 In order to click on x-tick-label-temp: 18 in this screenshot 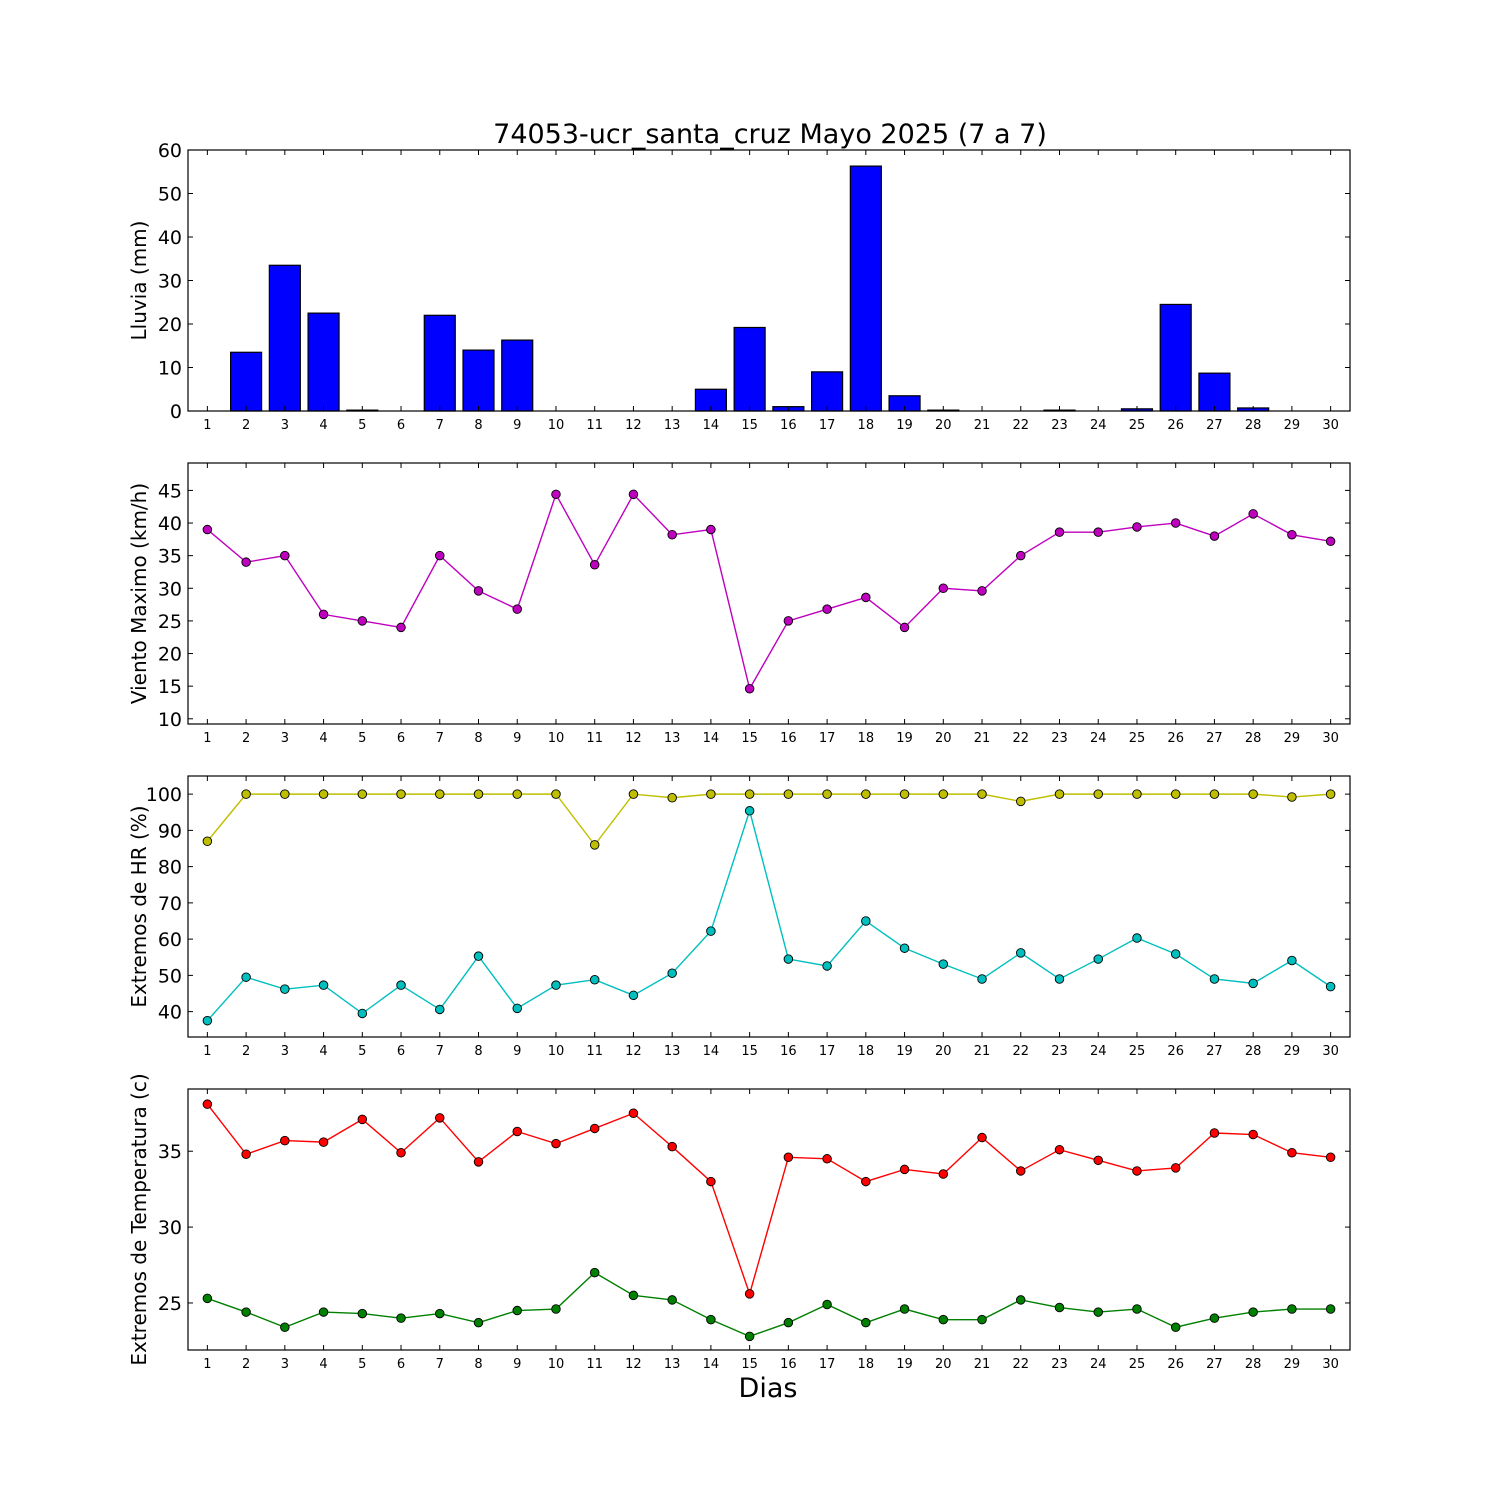, I will do `click(866, 1364)`.